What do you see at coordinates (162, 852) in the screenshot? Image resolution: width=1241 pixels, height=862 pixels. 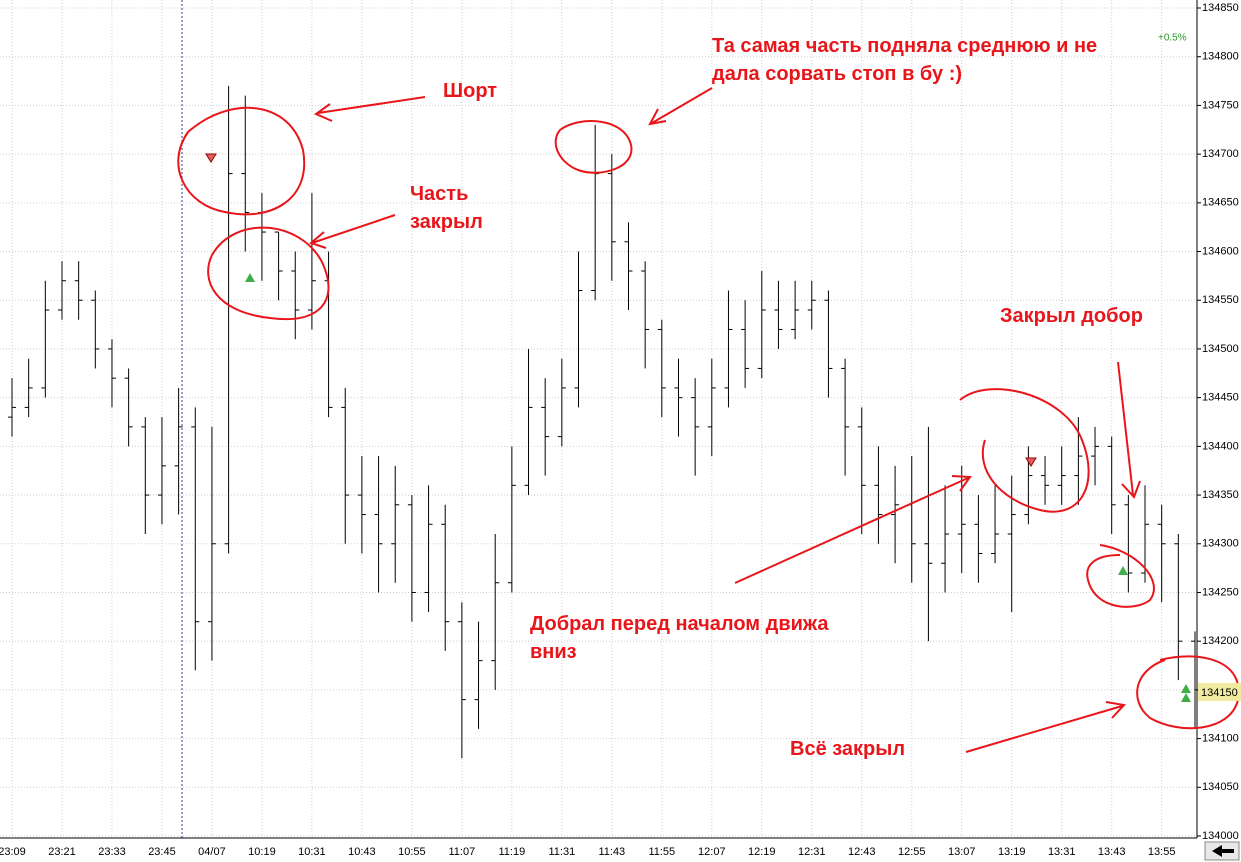 I see `x-tick-label: 23:45` at bounding box center [162, 852].